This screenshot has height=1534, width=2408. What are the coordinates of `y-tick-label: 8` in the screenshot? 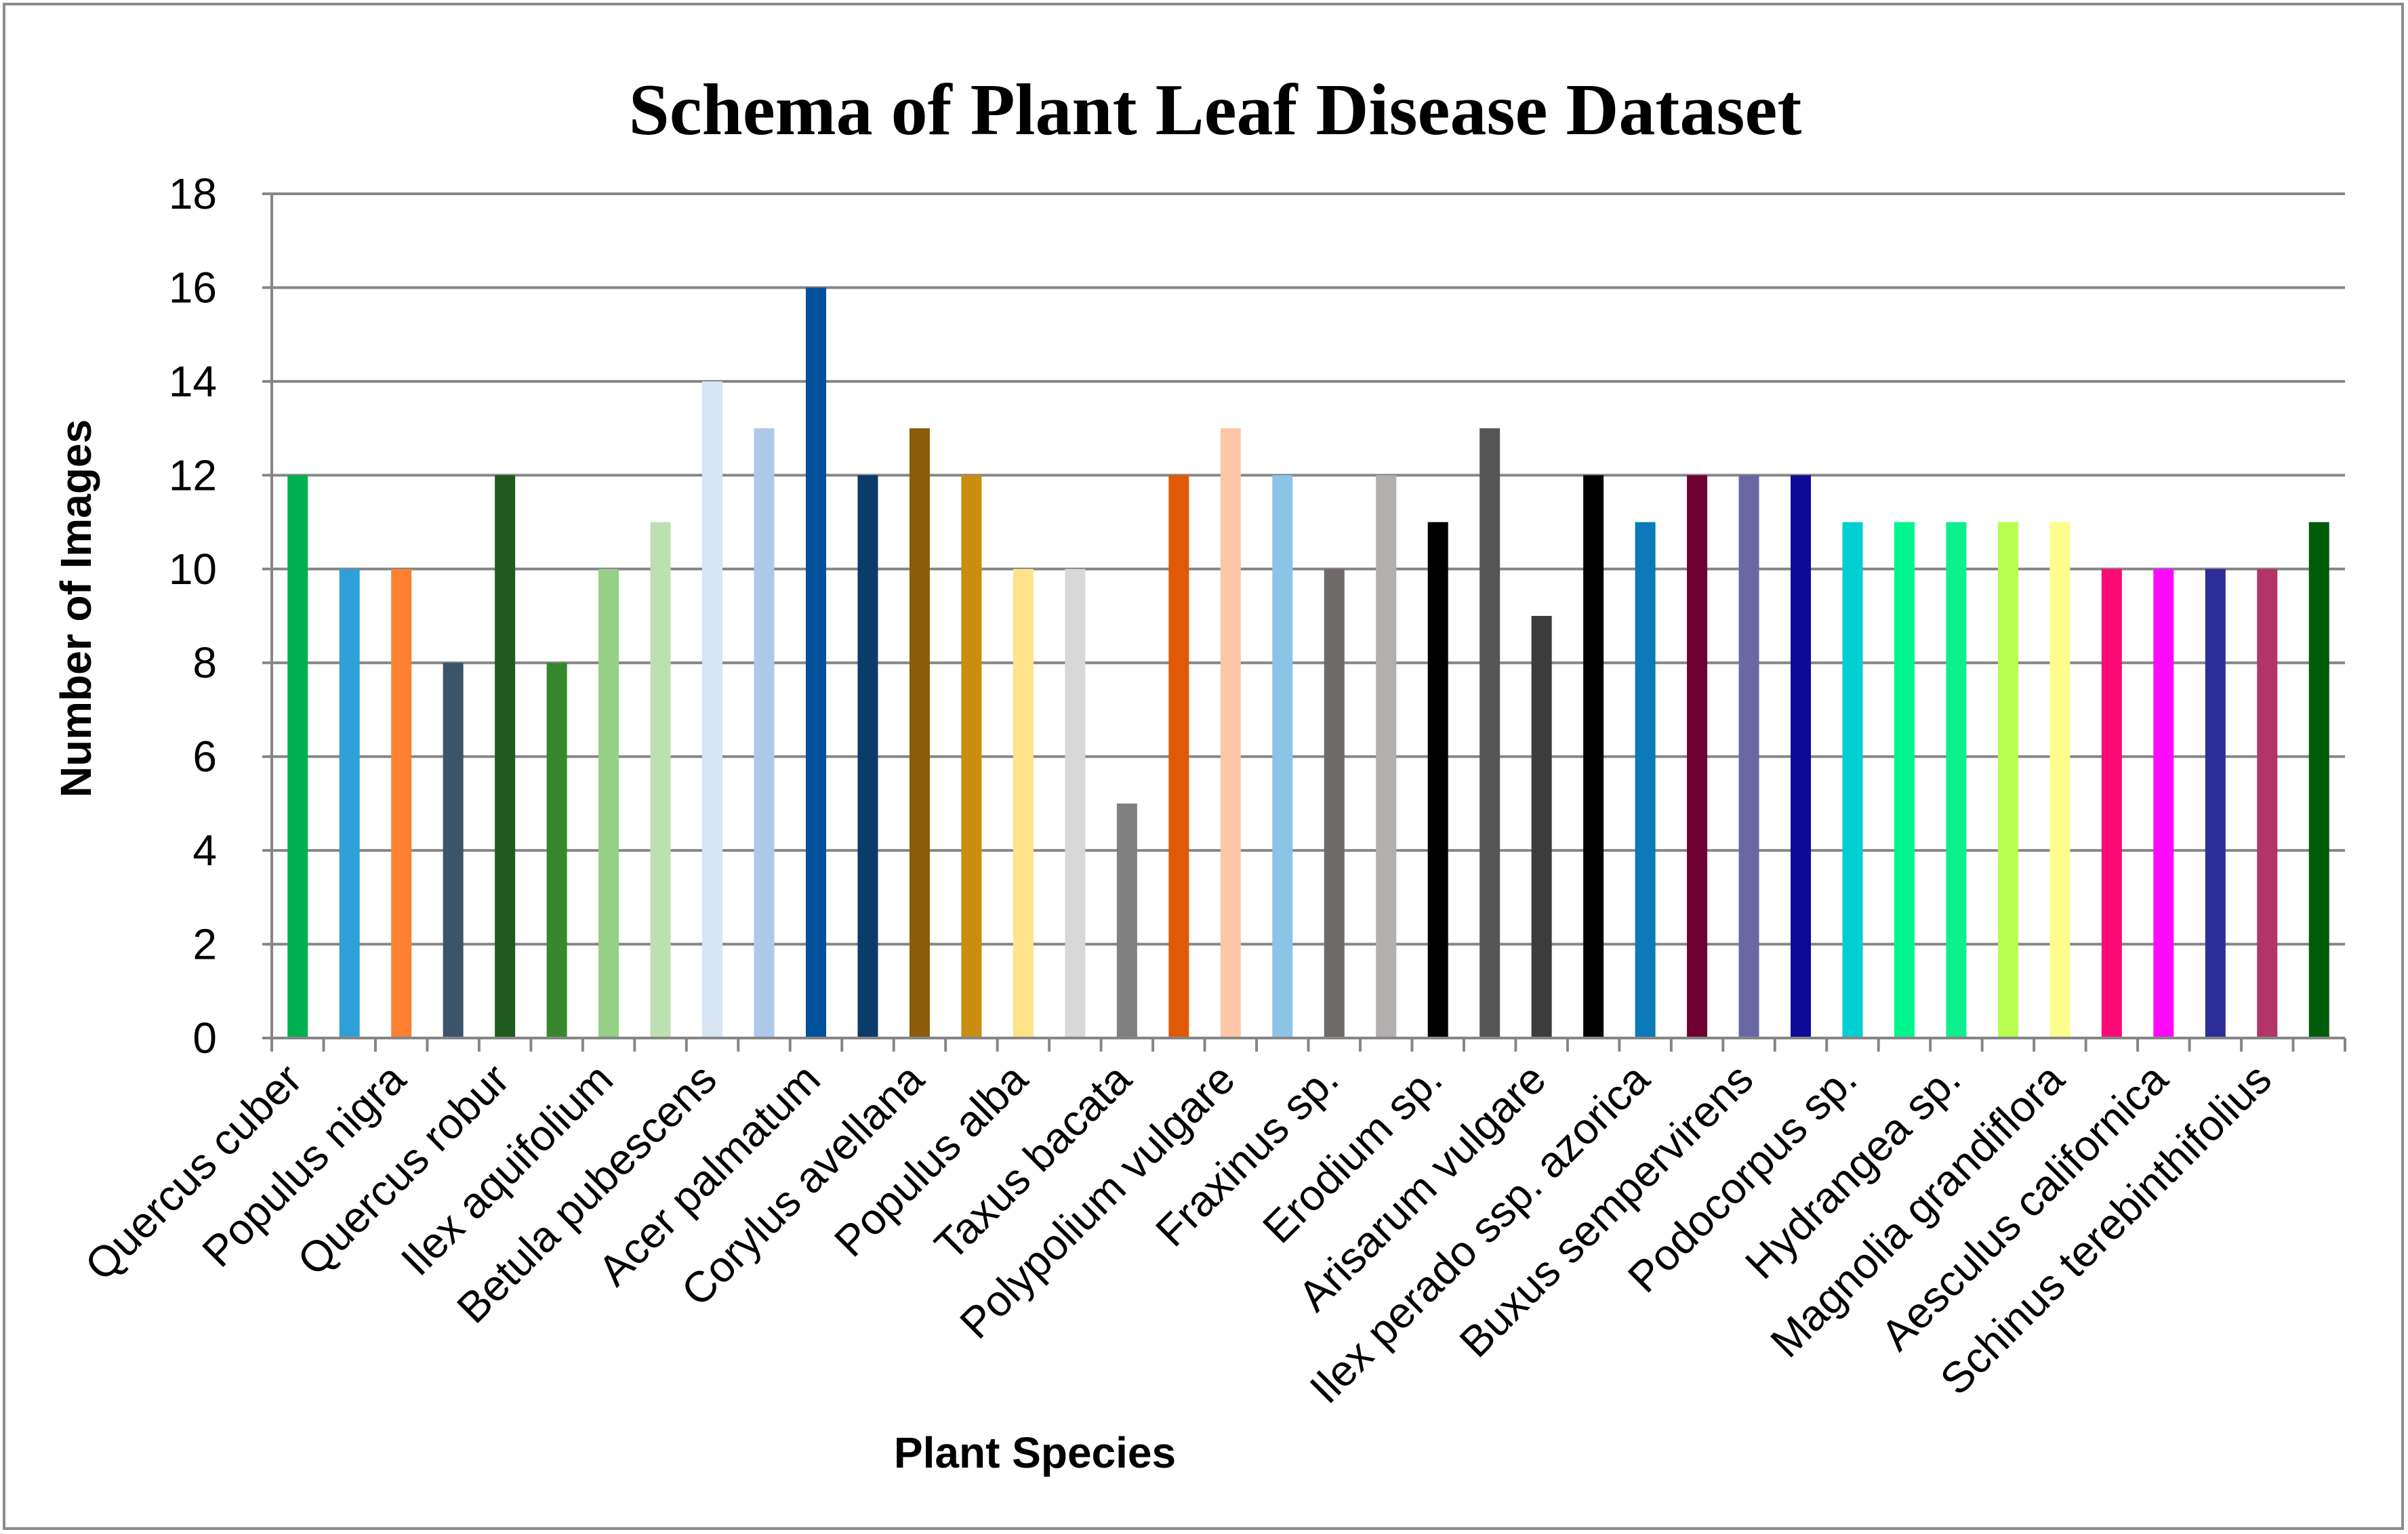 It's located at (204, 662).